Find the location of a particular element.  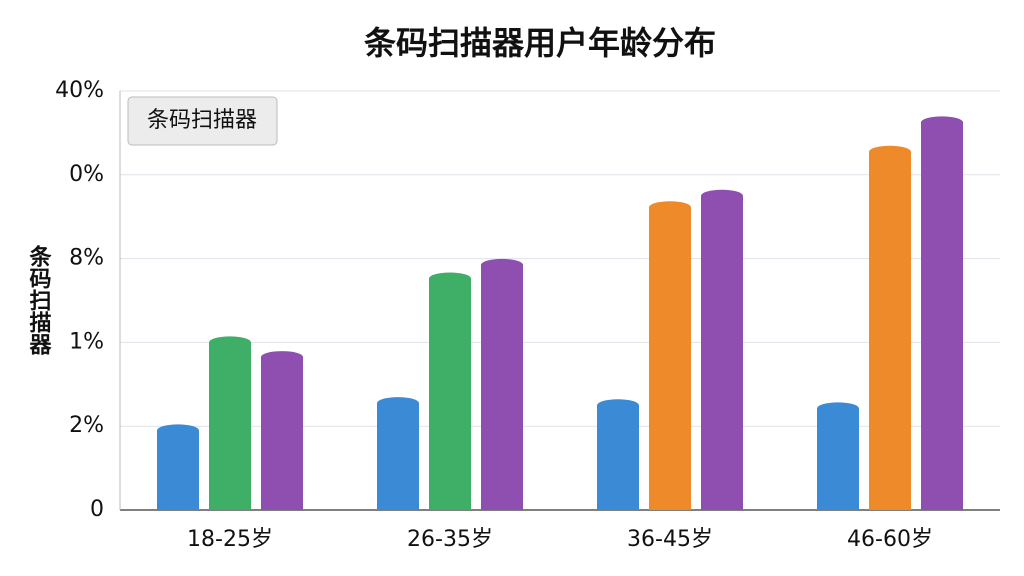

y-tick-label: 8% is located at coordinates (86, 258).